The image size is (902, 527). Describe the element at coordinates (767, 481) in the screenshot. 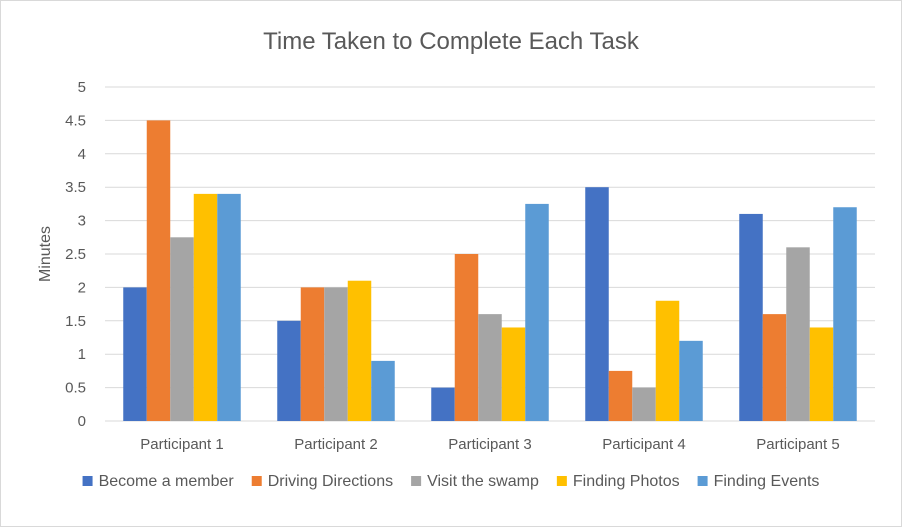

I see `legend-label: Finding Events` at that location.